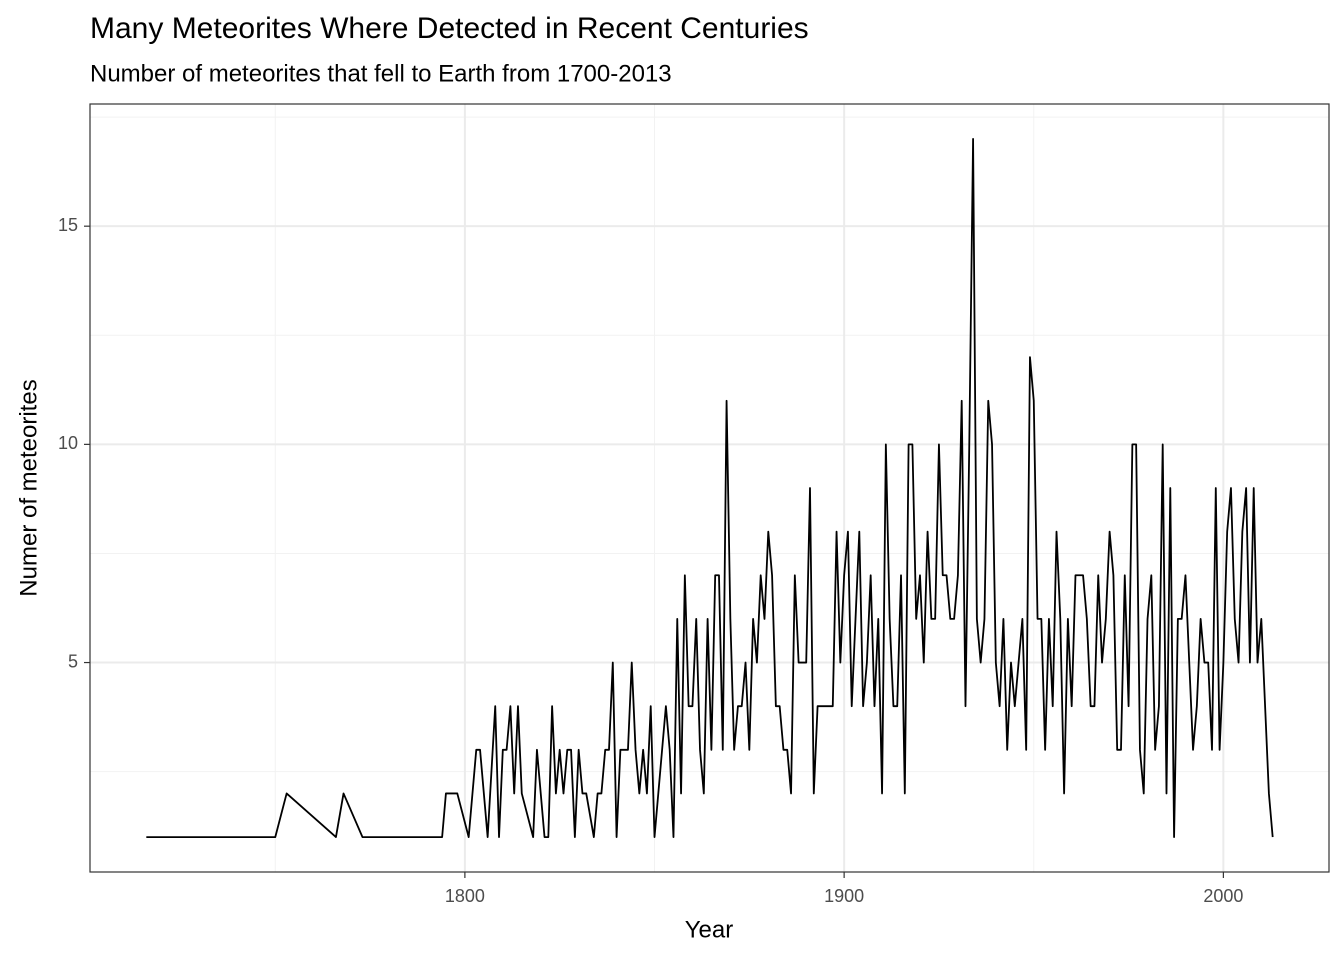 The width and height of the screenshot is (1344, 960). Describe the element at coordinates (1223, 896) in the screenshot. I see `x-tick-label: 2000` at that location.